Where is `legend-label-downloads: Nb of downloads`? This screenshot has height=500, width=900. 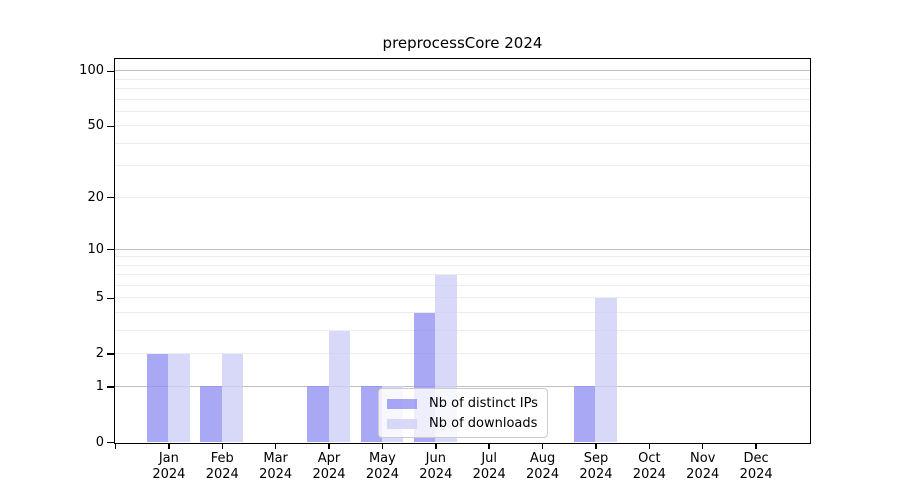 legend-label-downloads: Nb of downloads is located at coordinates (483, 423).